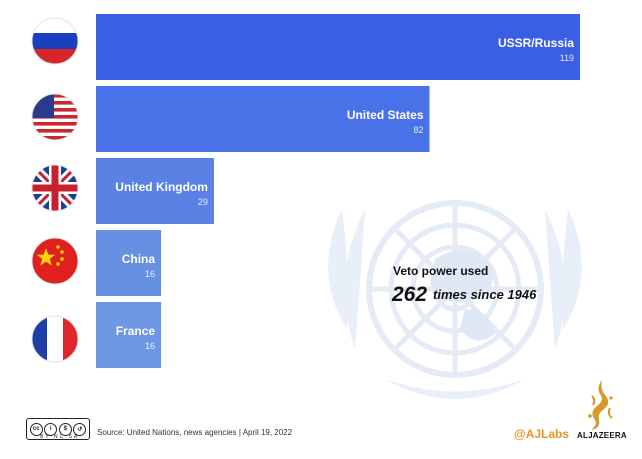 The height and width of the screenshot is (459, 642). Describe the element at coordinates (36, 429) in the screenshot. I see `cc-icon: cc` at that location.